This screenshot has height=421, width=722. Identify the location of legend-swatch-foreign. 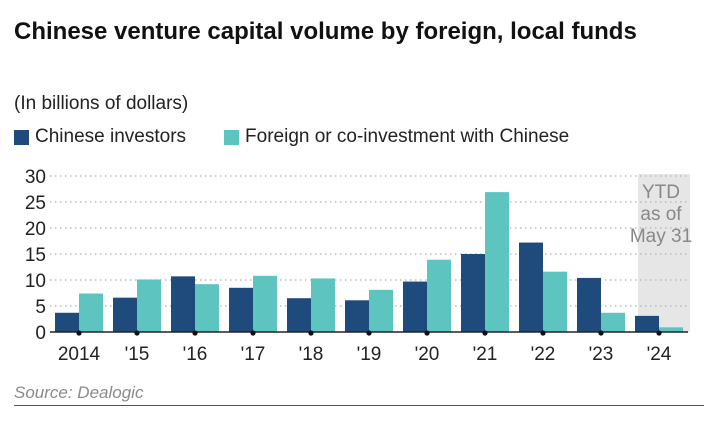
(232, 137).